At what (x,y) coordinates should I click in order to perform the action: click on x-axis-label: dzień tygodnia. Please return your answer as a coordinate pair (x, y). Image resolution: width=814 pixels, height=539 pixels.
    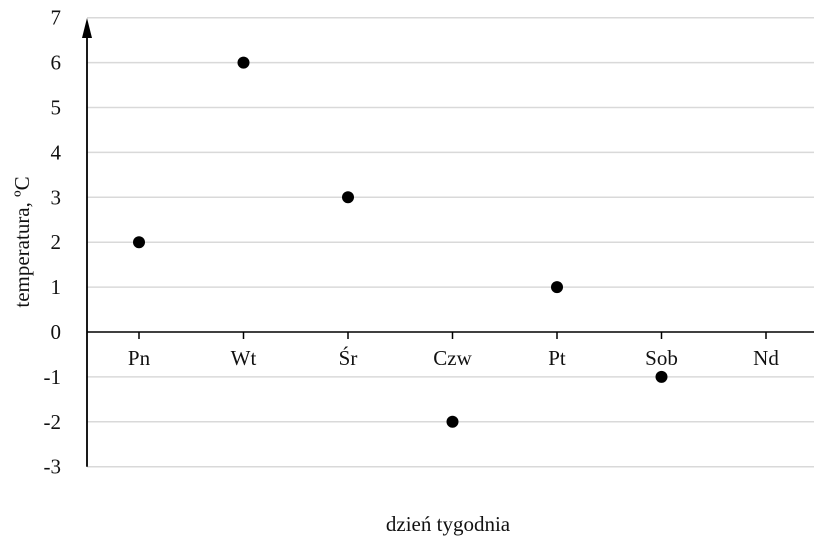
    Looking at the image, I should click on (448, 524).